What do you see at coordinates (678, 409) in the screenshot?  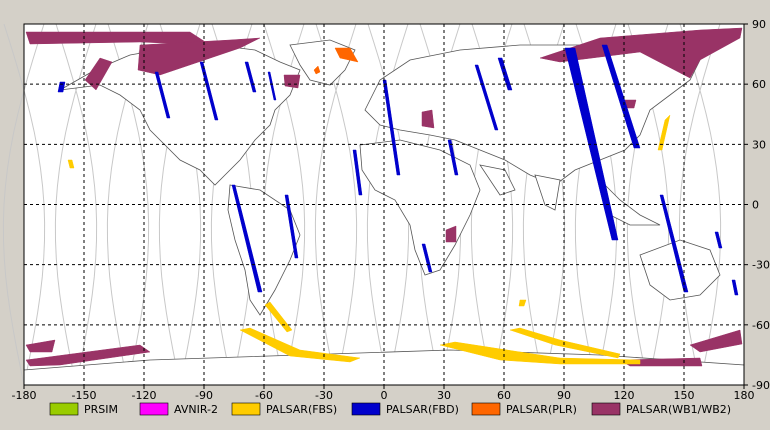 I see `legend-label: PALSAR(WB1/WB2)` at bounding box center [678, 409].